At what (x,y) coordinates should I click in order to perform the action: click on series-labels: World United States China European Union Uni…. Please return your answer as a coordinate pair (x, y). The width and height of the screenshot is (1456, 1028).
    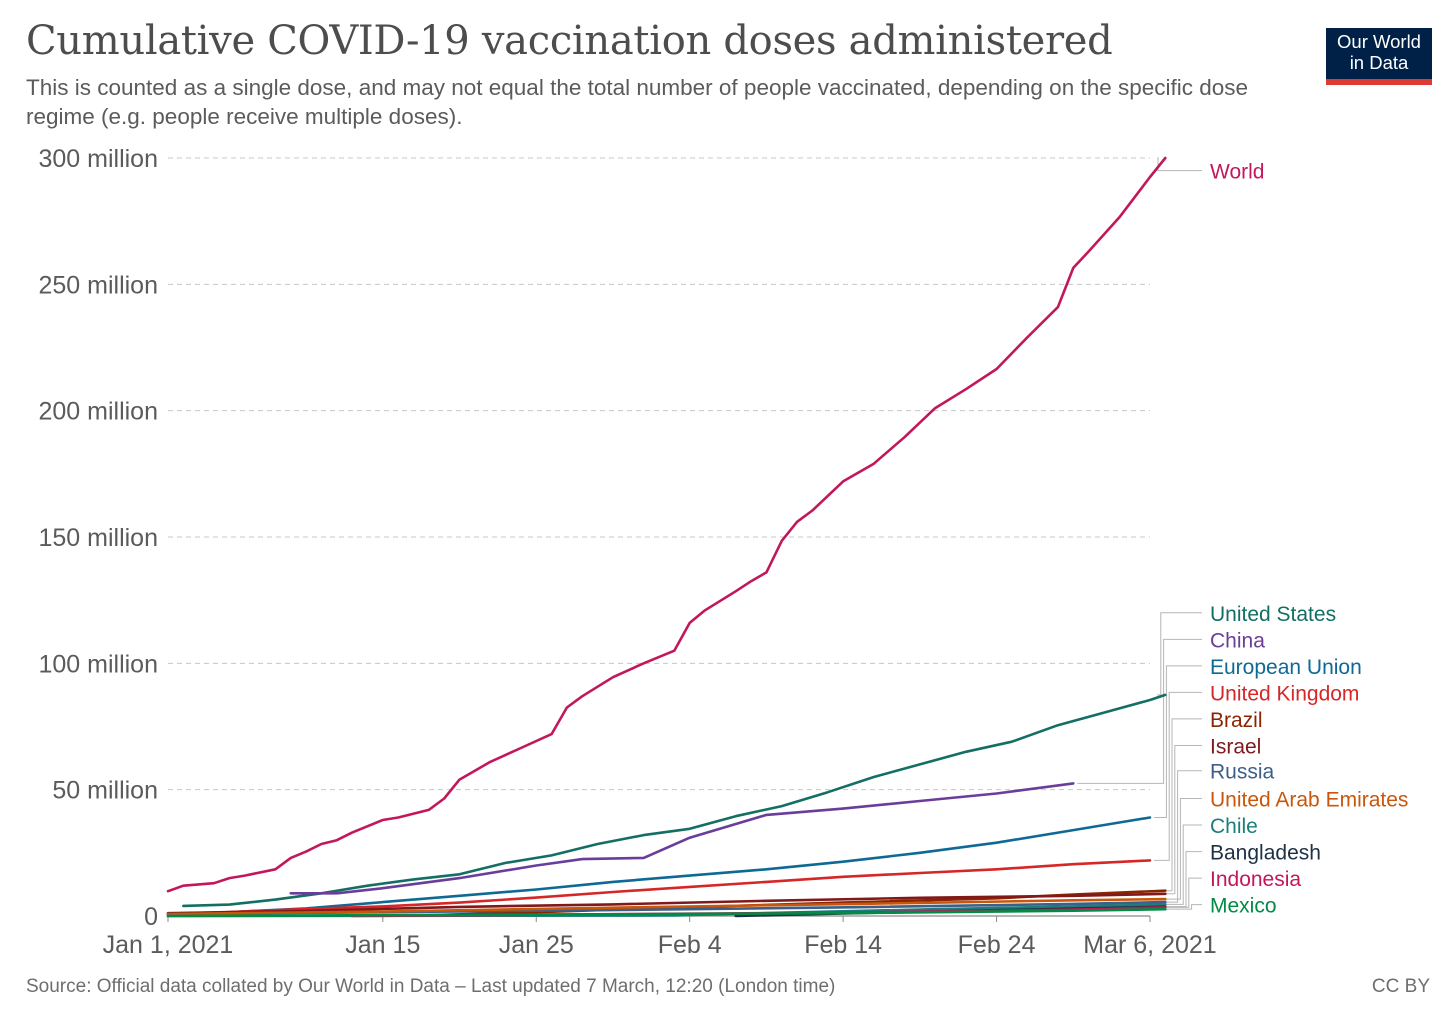
    Looking at the image, I should click on (1309, 539).